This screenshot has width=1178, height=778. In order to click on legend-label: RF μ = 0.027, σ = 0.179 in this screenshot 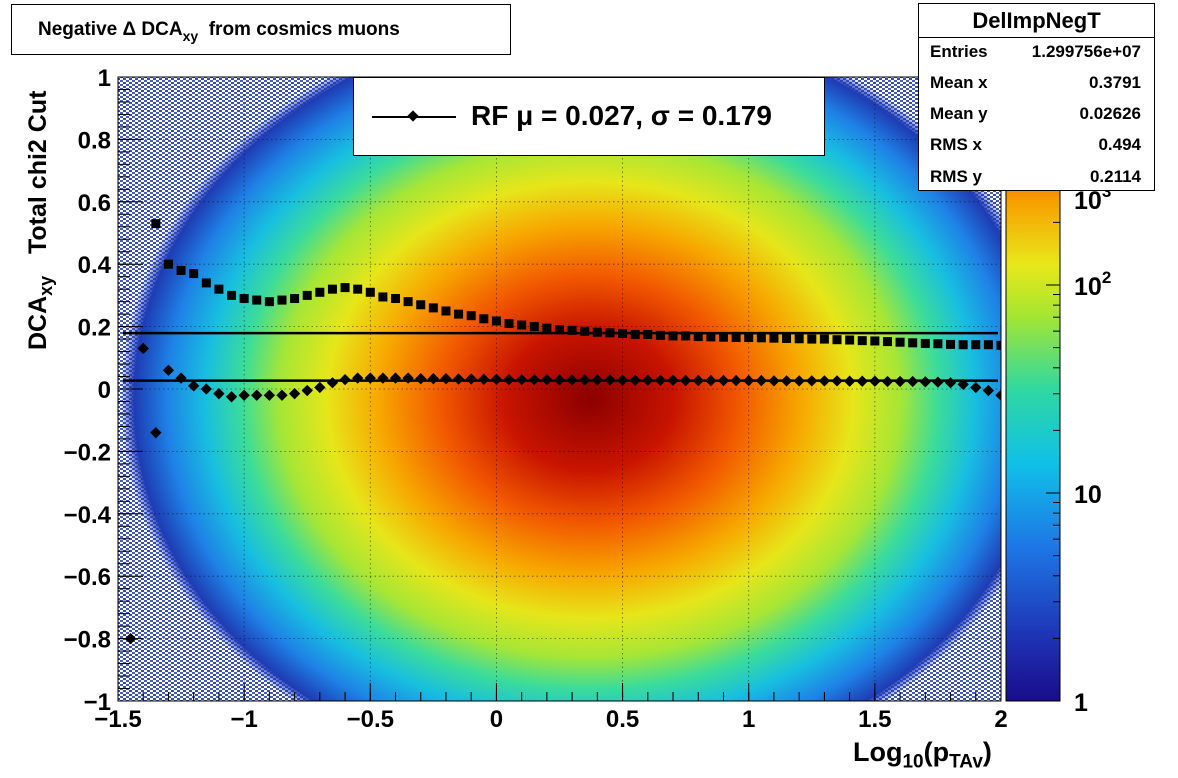, I will do `click(621, 115)`.